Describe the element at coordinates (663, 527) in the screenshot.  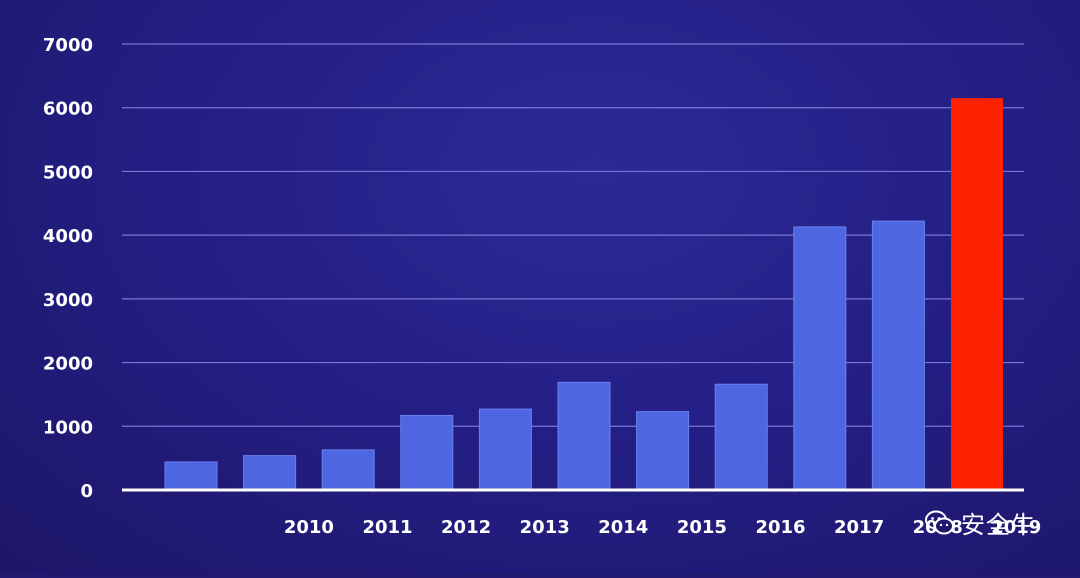
I see `x-axis-ticks: 2010201120122013201420152016201720182019` at that location.